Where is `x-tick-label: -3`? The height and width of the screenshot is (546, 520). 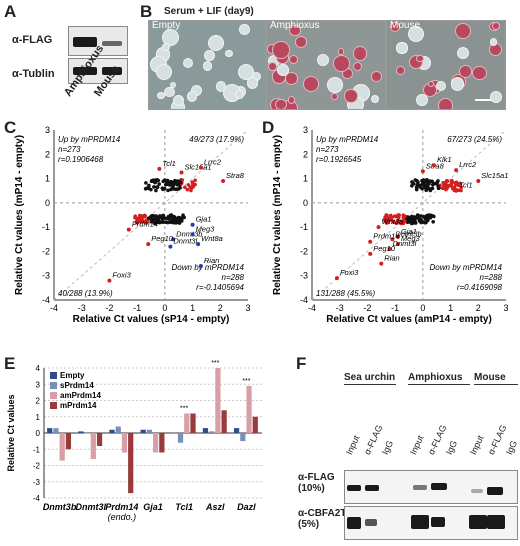
x-tick-label: -3 is located at coordinates (82, 308).